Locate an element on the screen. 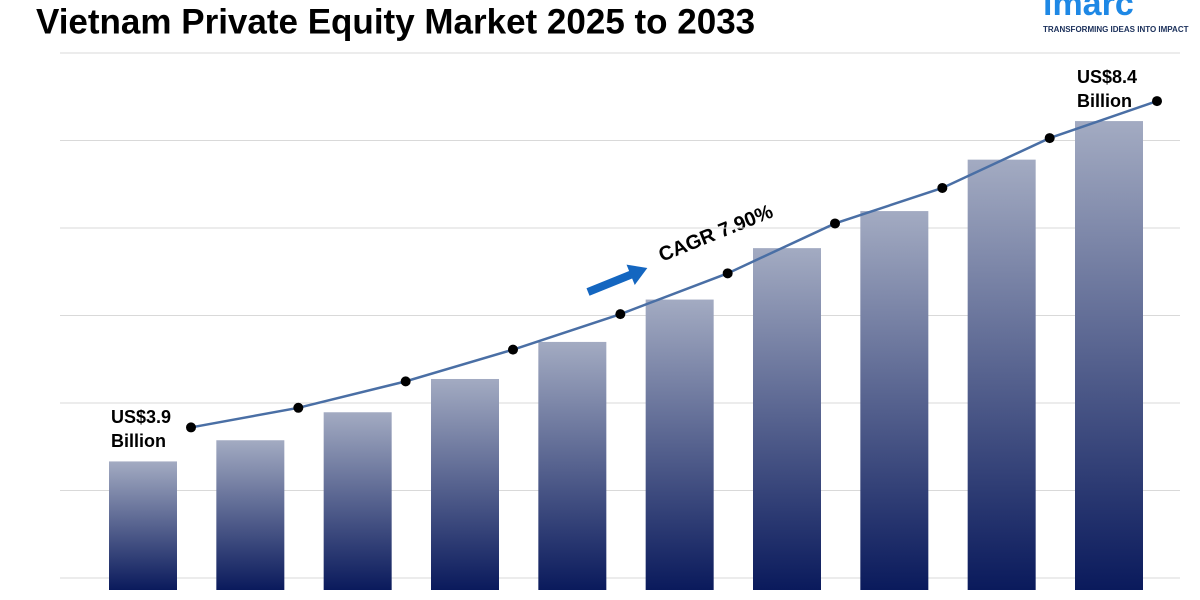 The image size is (1200, 600). value-label: US$8.4 Billion is located at coordinates (1107, 89).